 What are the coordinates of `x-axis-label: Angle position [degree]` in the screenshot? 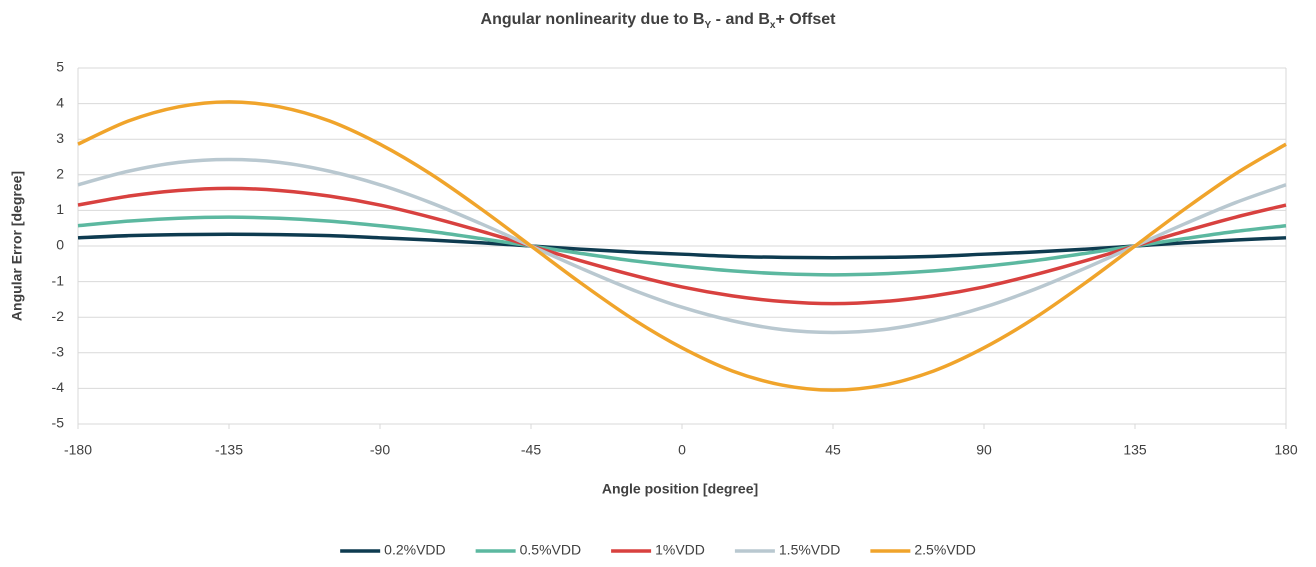 It's located at (680, 489).